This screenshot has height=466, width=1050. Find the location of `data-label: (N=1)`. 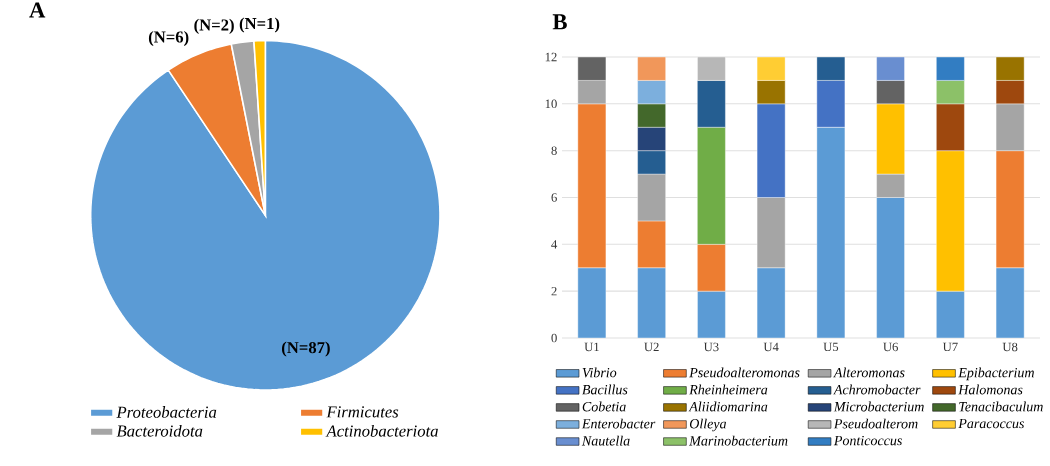

data-label: (N=1) is located at coordinates (259, 25).